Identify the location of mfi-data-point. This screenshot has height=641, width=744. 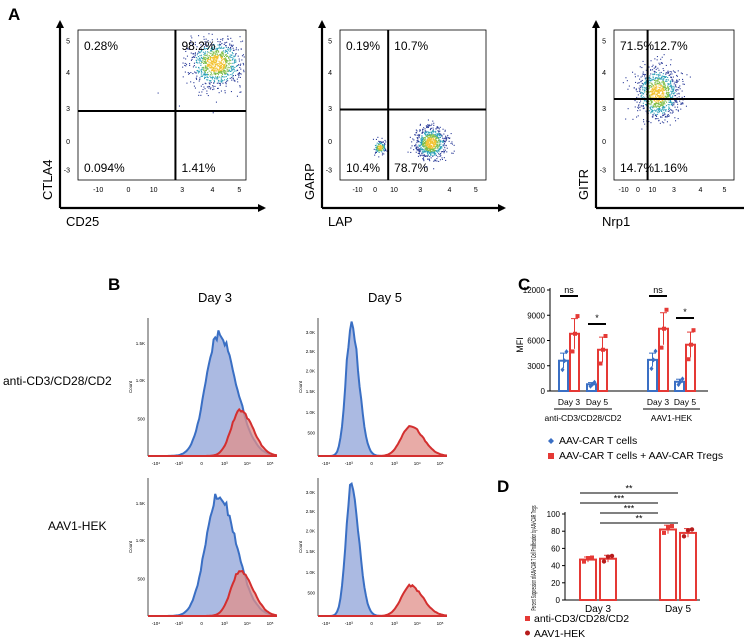
(680, 382).